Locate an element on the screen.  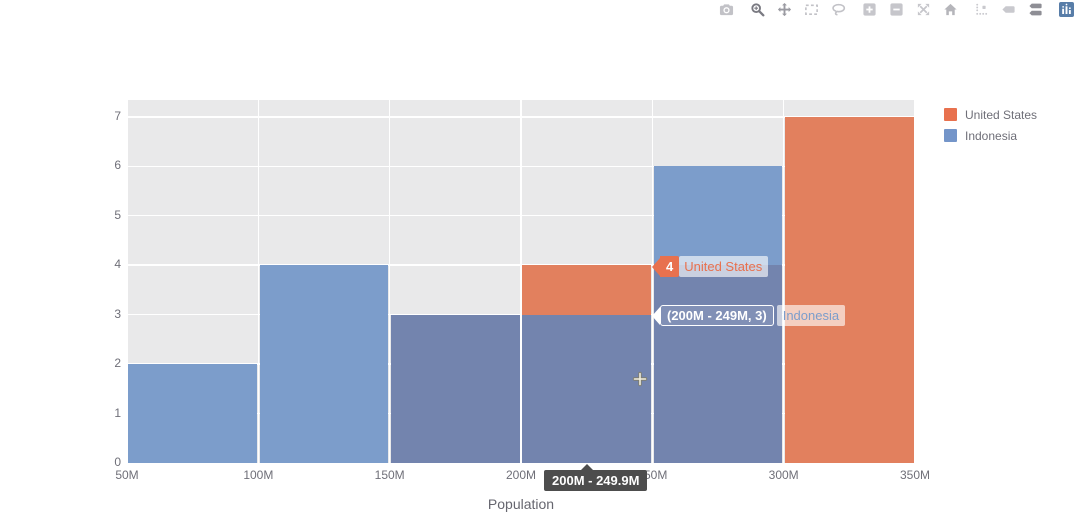
y-tick-label: 2 is located at coordinates (117, 363).